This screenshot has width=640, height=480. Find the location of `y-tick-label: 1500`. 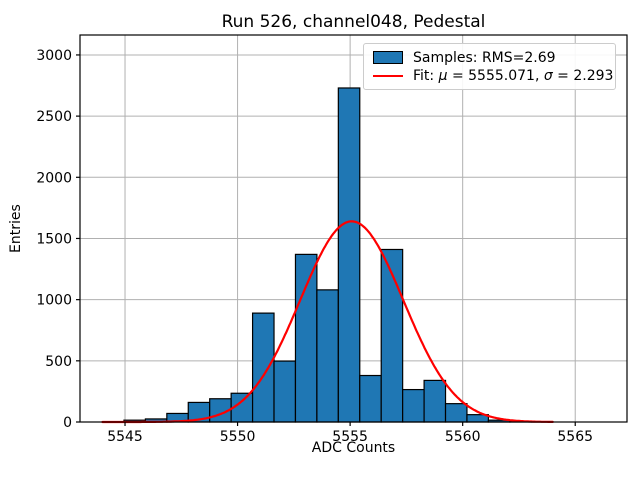

y-tick-label: 1500 is located at coordinates (54, 239).